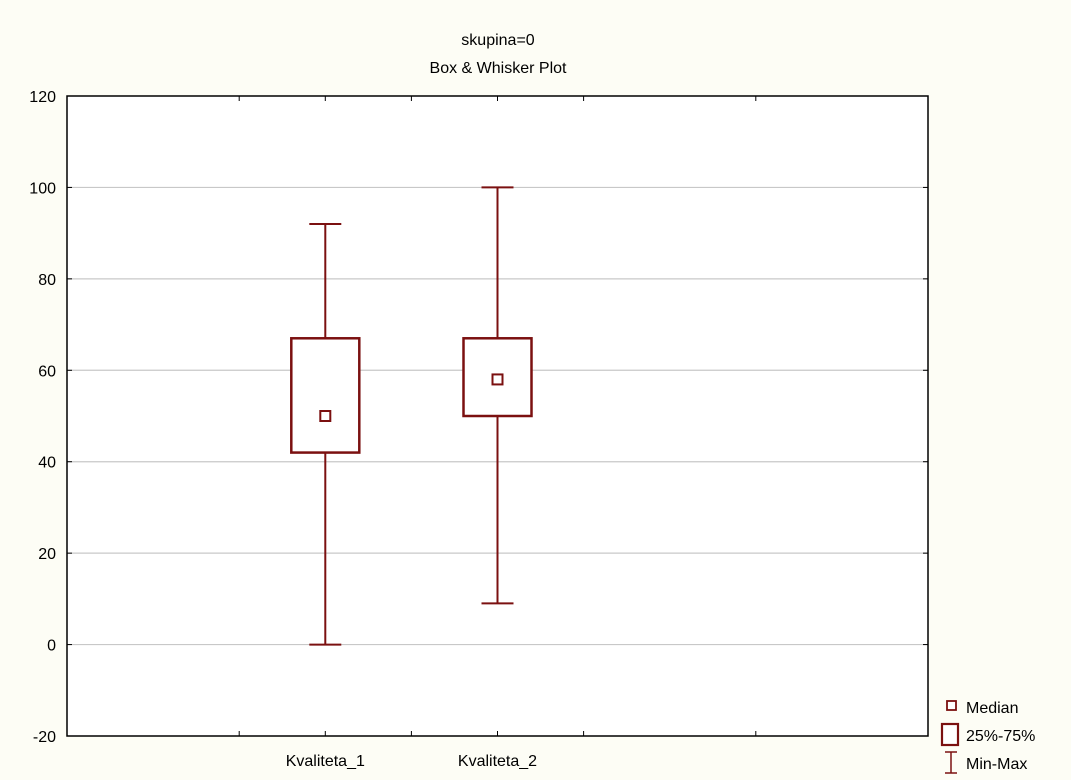 The image size is (1071, 780). Describe the element at coordinates (47, 280) in the screenshot. I see `y-tick-label: 80` at that location.